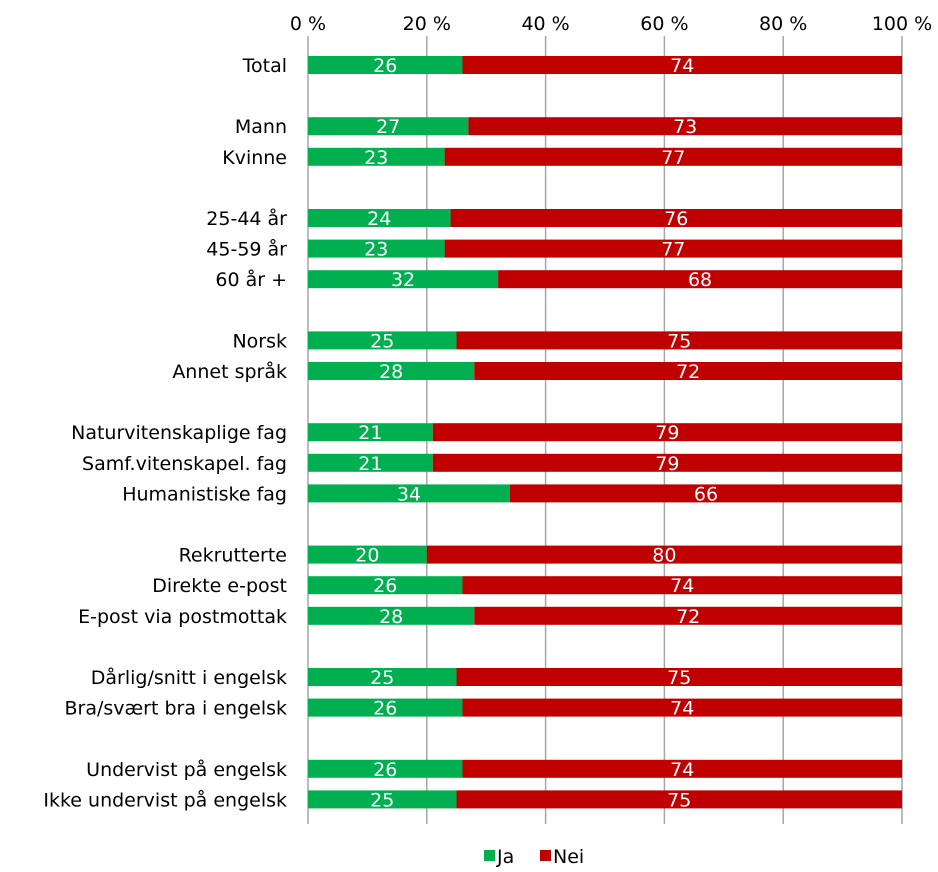 The height and width of the screenshot is (872, 938). I want to click on category-label: Humanistiske fag, so click(204, 494).